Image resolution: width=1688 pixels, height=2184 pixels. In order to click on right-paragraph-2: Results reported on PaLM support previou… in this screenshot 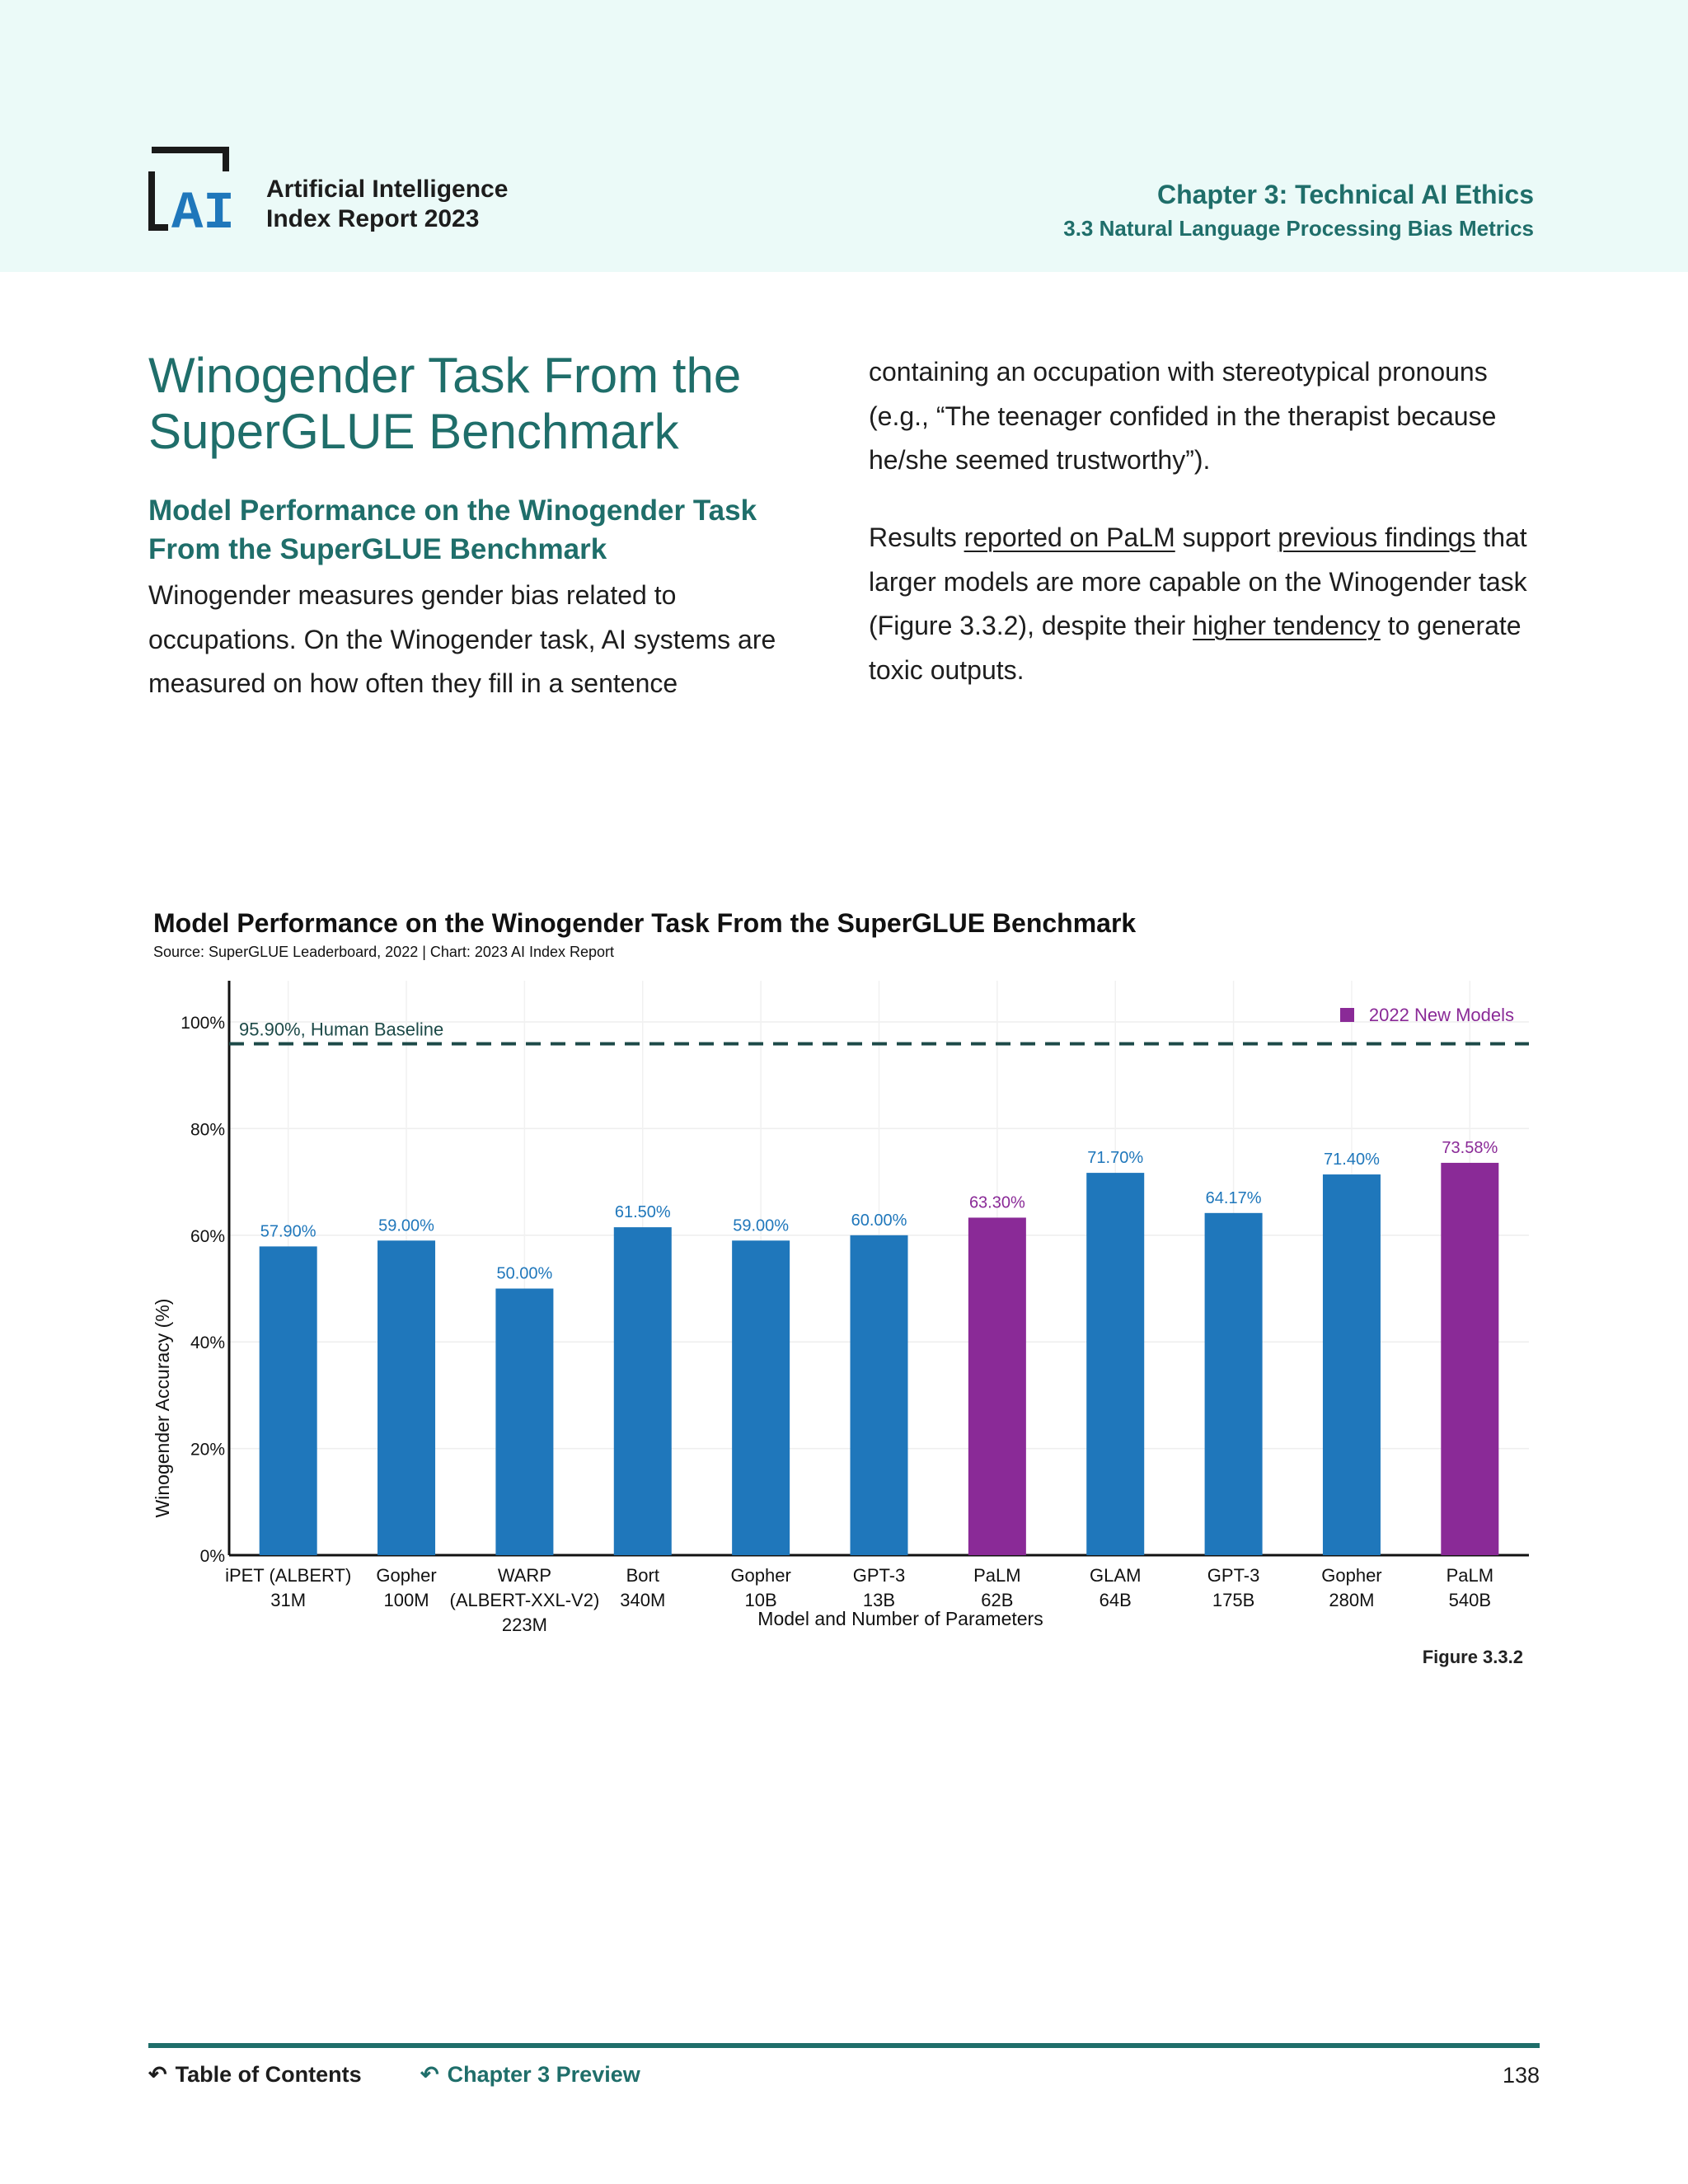, I will do `click(1207, 604)`.